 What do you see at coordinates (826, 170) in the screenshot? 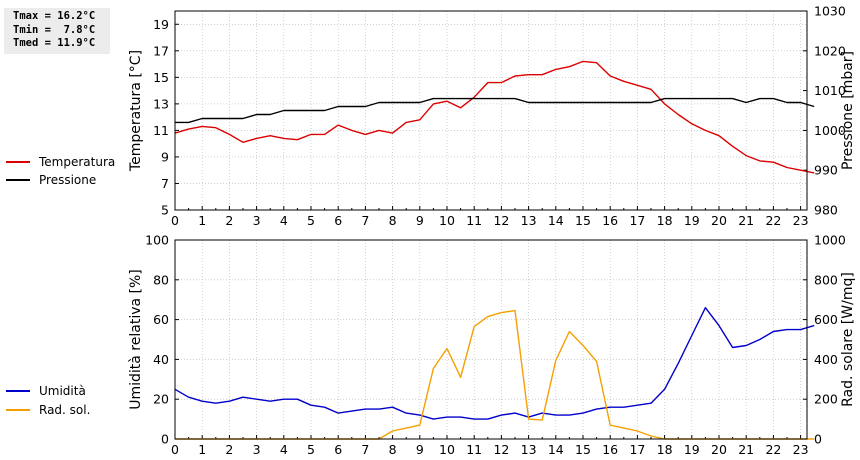
I see `panel1-y2-tick-label: 990` at bounding box center [826, 170].